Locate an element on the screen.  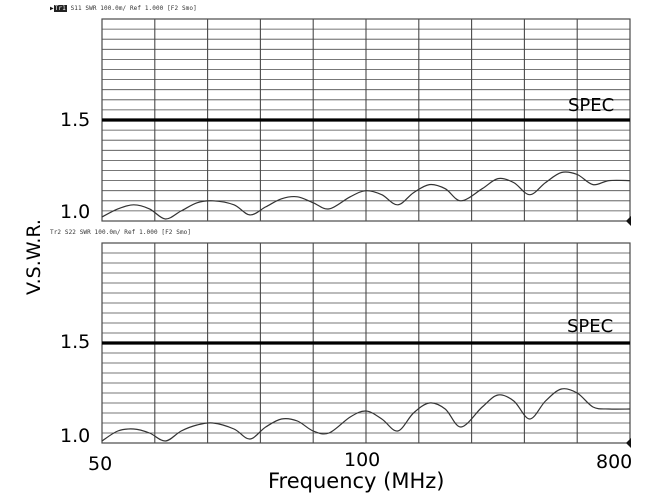
xtick-800: 800 is located at coordinates (614, 462).